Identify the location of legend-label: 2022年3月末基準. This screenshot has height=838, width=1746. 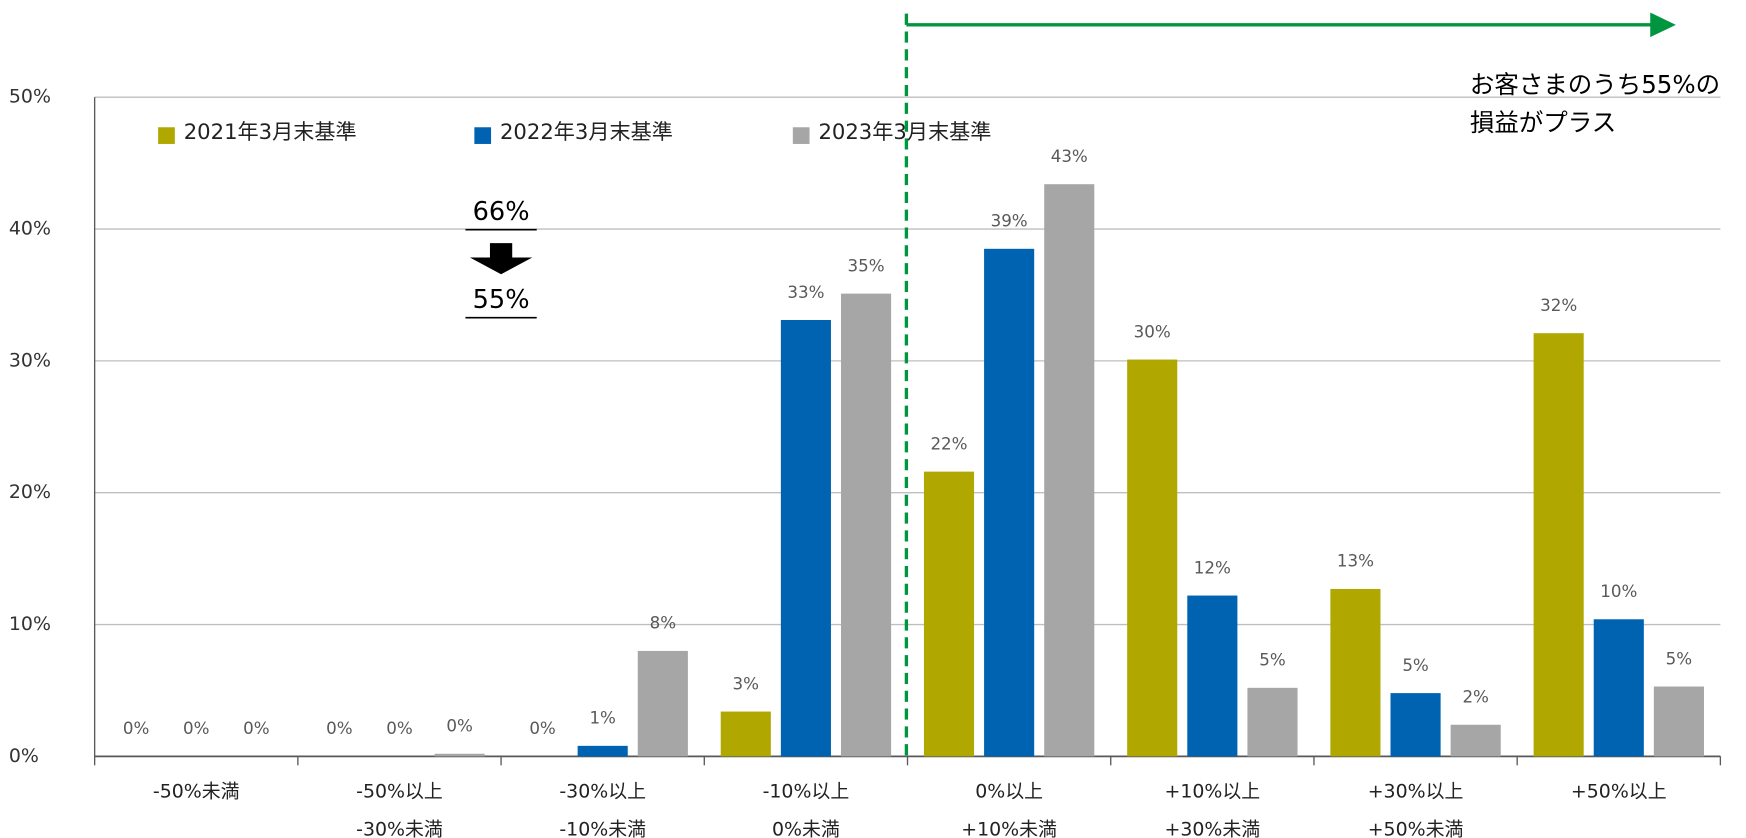
(586, 131).